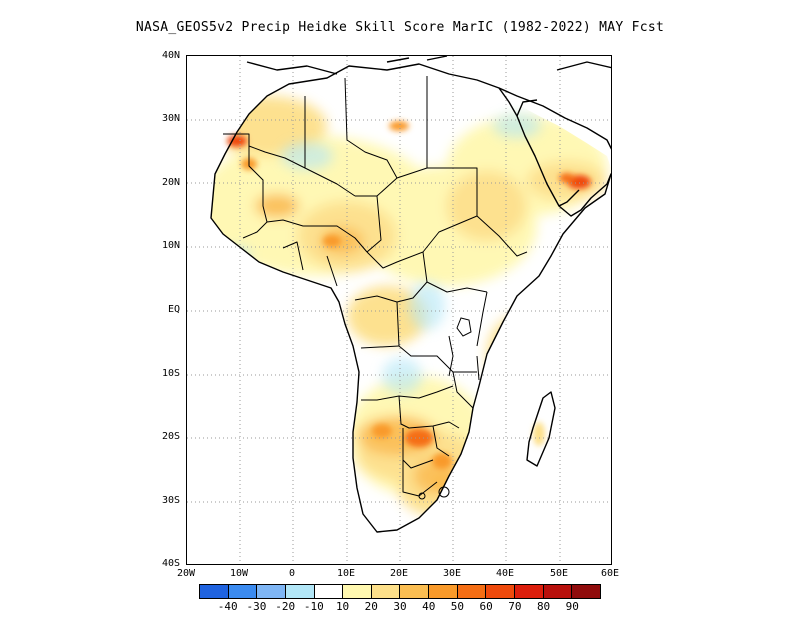 This screenshot has height=618, width=800. What do you see at coordinates (170, 55) in the screenshot?
I see `lat-label: 40N` at bounding box center [170, 55].